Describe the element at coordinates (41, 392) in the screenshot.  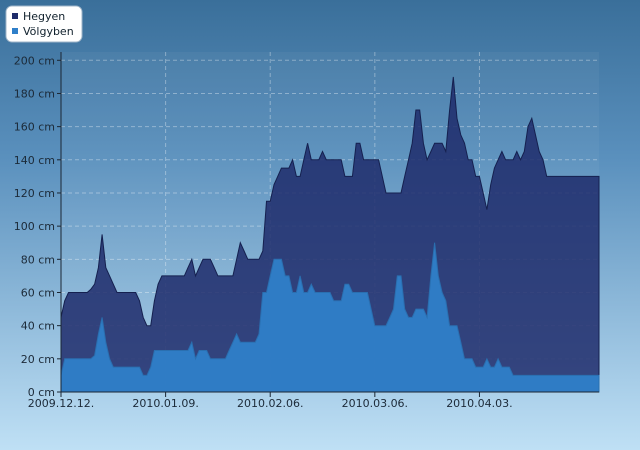
I see `y-tick-label: 0 cm` at that location.